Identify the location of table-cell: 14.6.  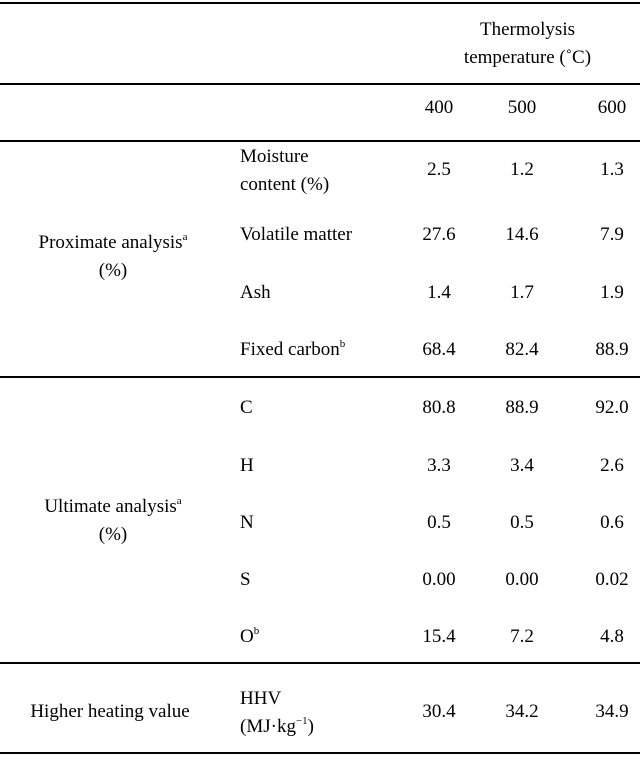
(522, 234).